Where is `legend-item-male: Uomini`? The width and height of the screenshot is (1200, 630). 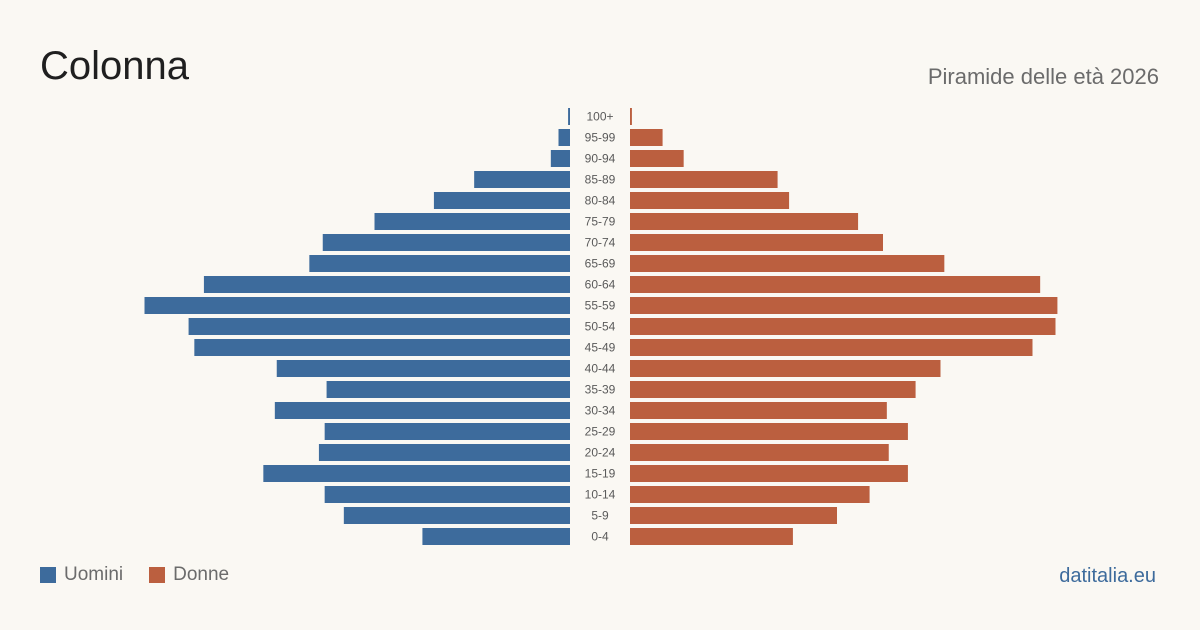 legend-item-male: Uomini is located at coordinates (81, 575).